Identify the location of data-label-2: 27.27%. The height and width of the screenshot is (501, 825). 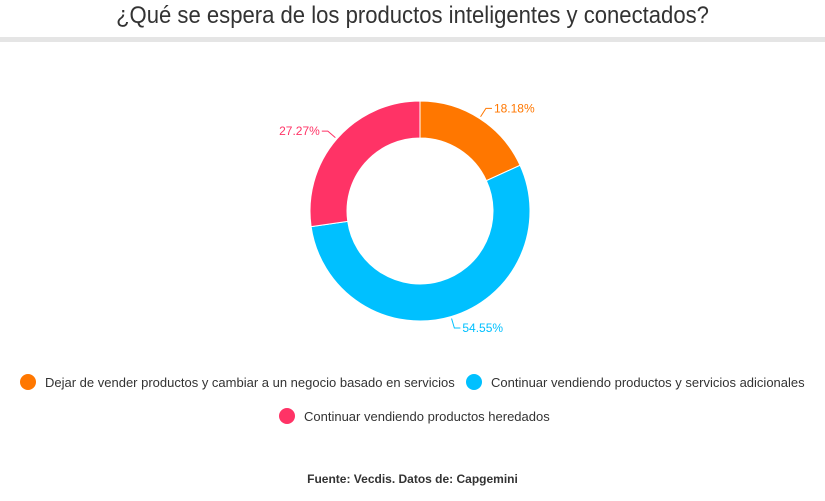
(299, 131).